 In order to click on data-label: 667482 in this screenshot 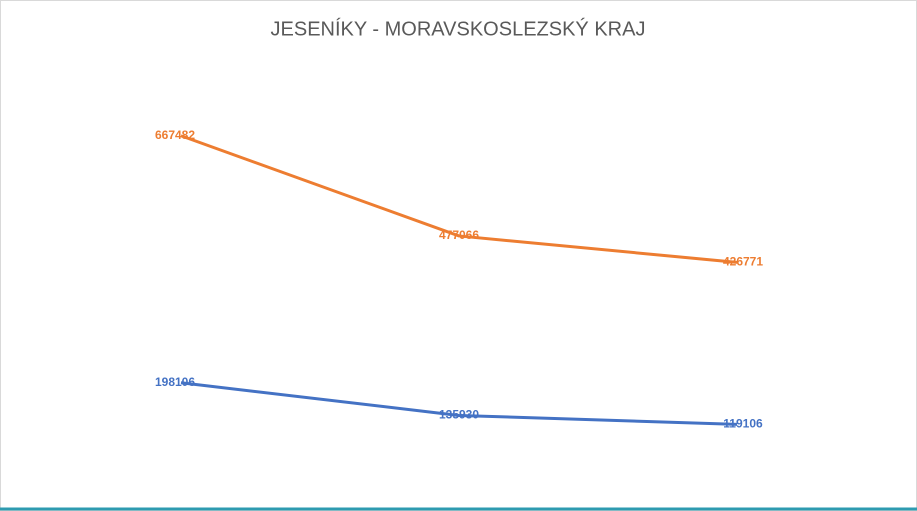, I will do `click(175, 135)`.